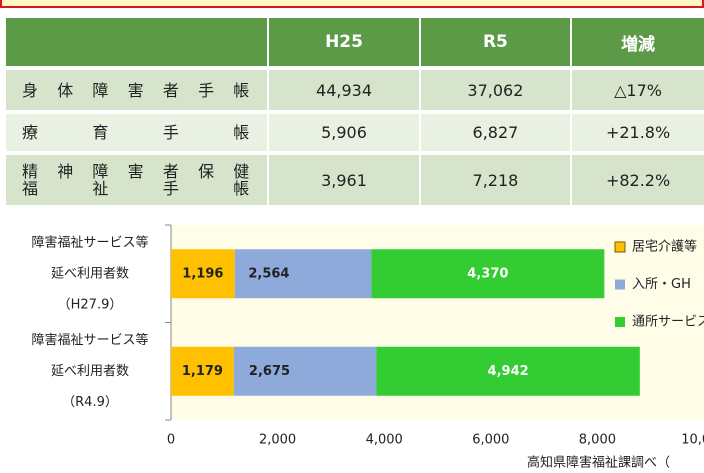 The width and height of the screenshot is (704, 473). I want to click on frame-strip, so click(352, 4).